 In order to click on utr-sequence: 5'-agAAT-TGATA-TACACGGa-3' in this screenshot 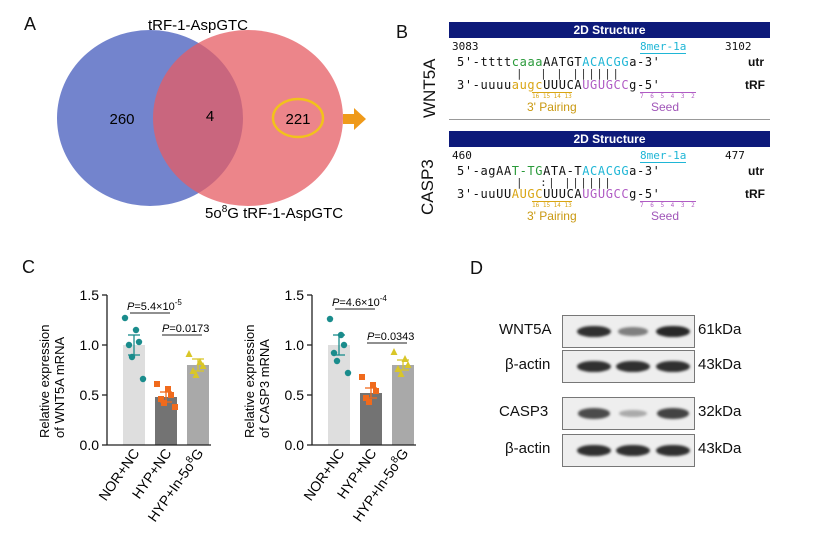, I will do `click(559, 171)`.